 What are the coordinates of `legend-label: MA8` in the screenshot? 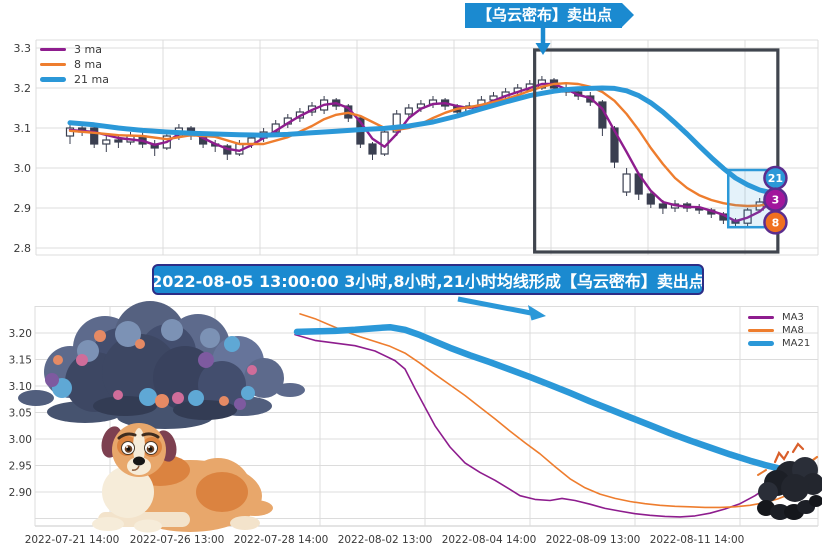 It's located at (793, 330).